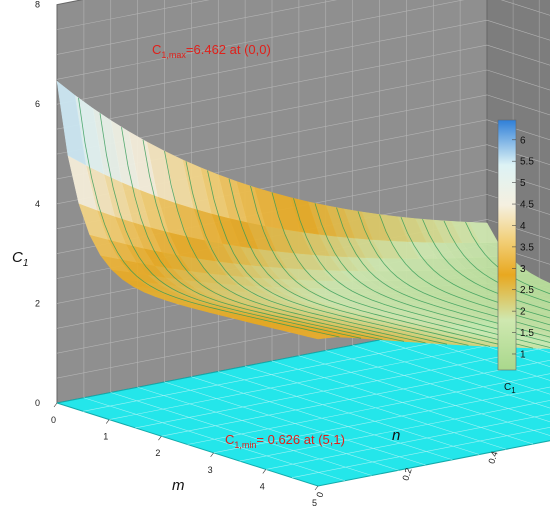  What do you see at coordinates (314, 503) in the screenshot?
I see `x-tick-label: 5` at bounding box center [314, 503].